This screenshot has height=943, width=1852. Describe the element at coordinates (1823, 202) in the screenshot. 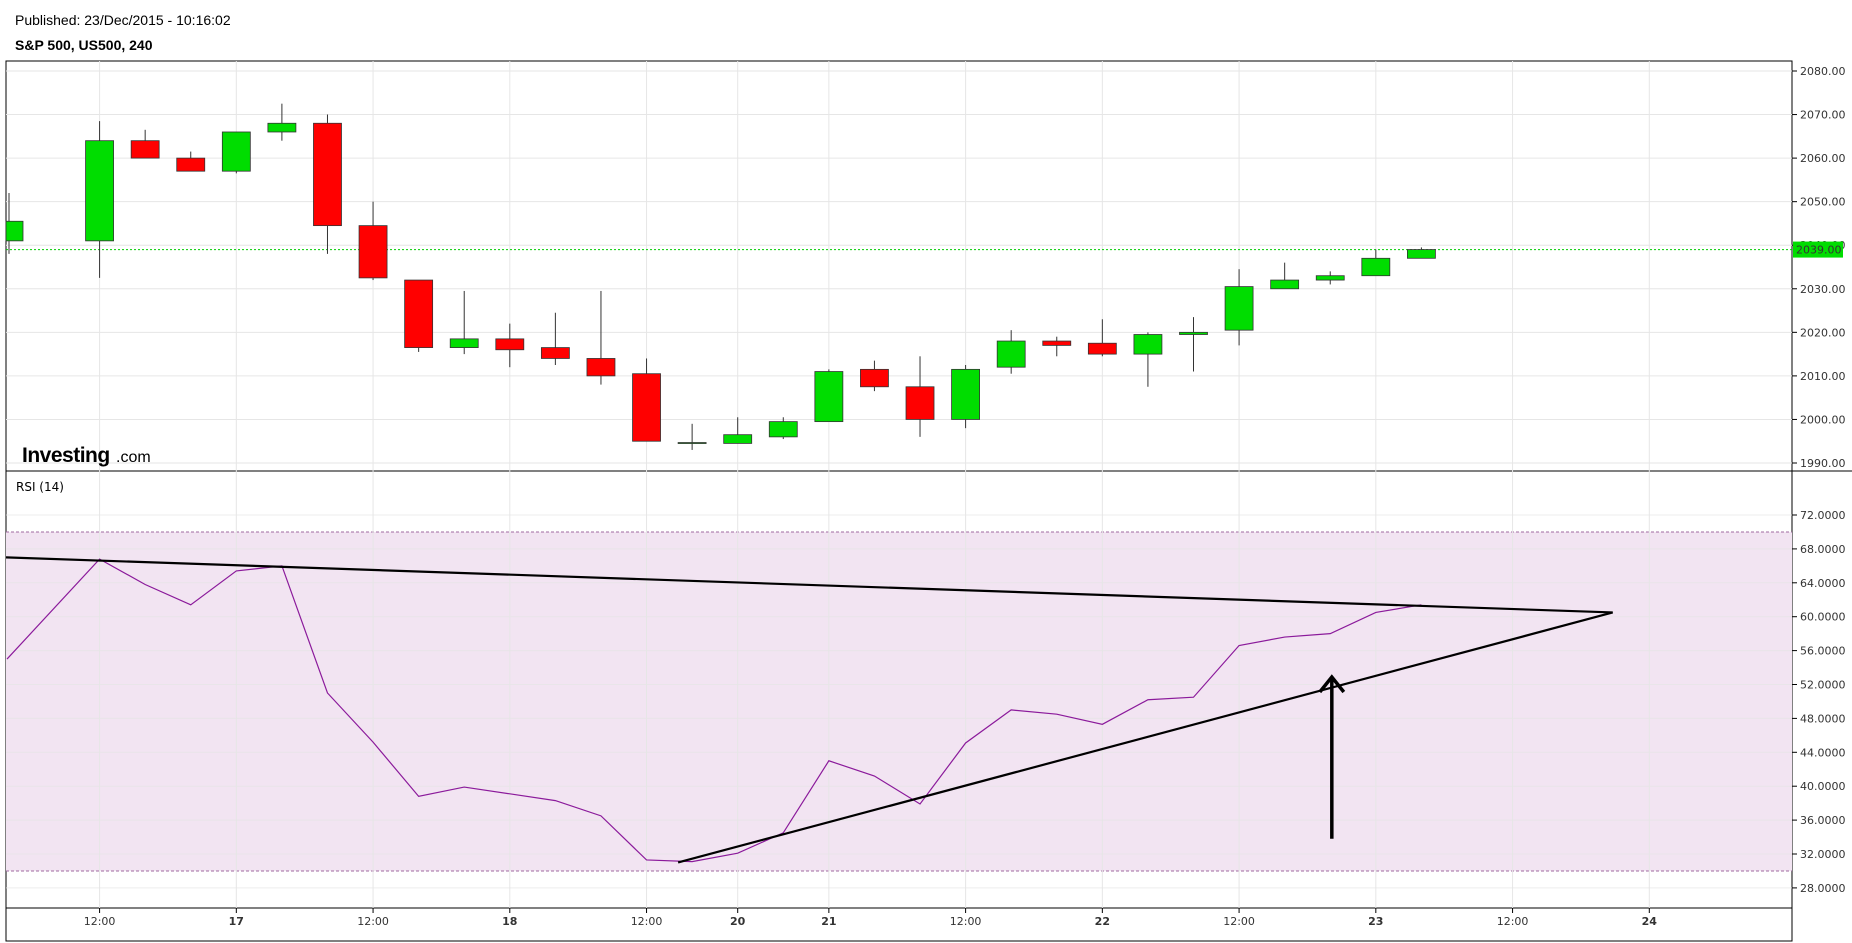

I see `price-axis-tick-label: 2050.00` at that location.